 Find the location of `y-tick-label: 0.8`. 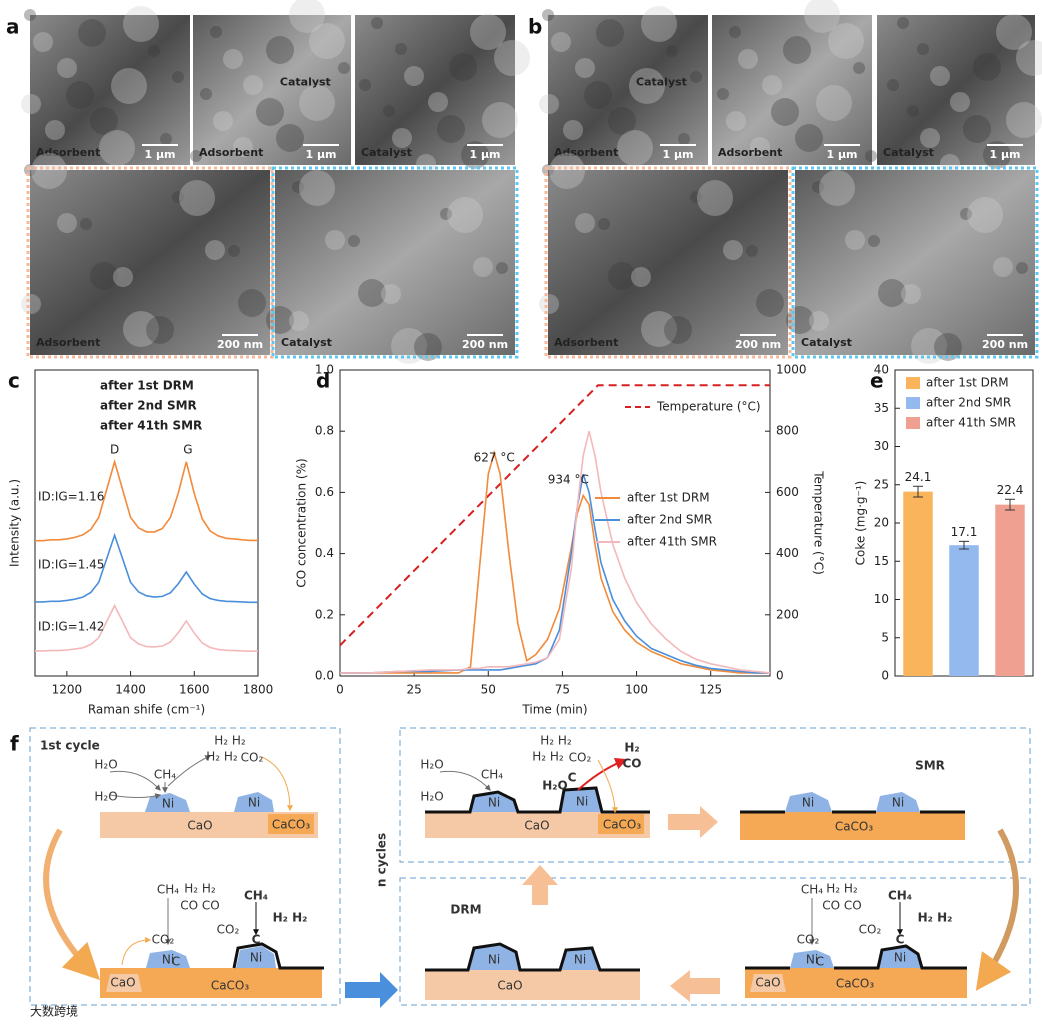

y-tick-label: 0.8 is located at coordinates (324, 431).